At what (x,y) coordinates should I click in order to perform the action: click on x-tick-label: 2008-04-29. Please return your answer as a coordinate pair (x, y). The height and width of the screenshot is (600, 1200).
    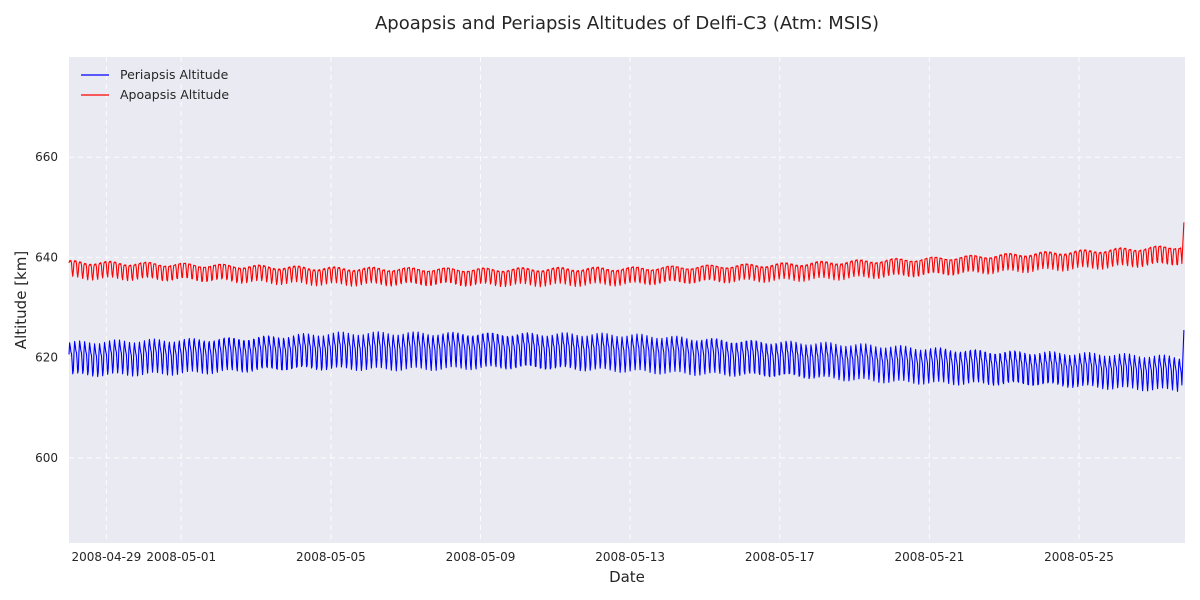
    Looking at the image, I should click on (107, 557).